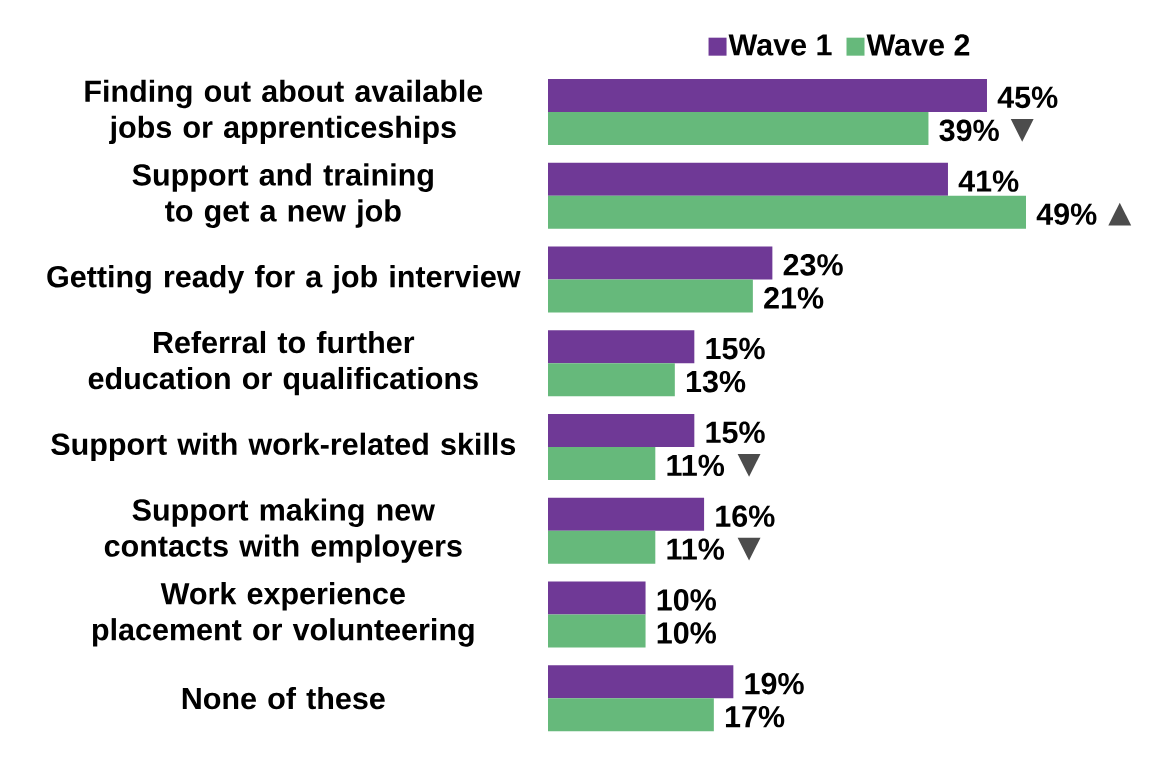 This screenshot has width=1167, height=766. Describe the element at coordinates (284, 279) in the screenshot. I see `y-tick-label: Getting ready for a job interview` at that location.